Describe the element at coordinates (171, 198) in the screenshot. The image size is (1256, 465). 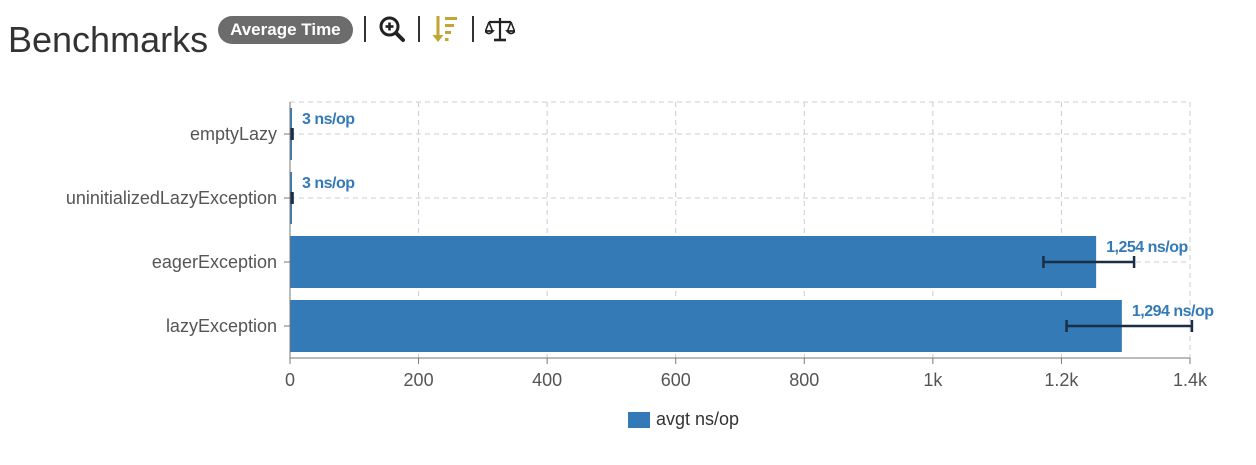
I see `y-tick-label: uninitializedLazyException` at that location.